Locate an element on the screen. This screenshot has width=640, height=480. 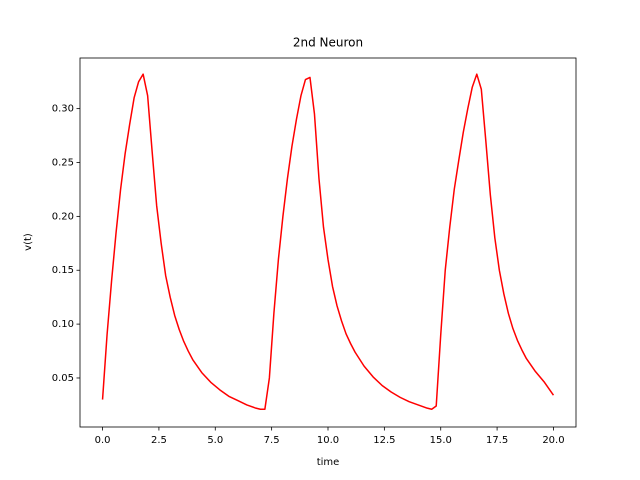
x-tick-label: 20.0 is located at coordinates (553, 440).